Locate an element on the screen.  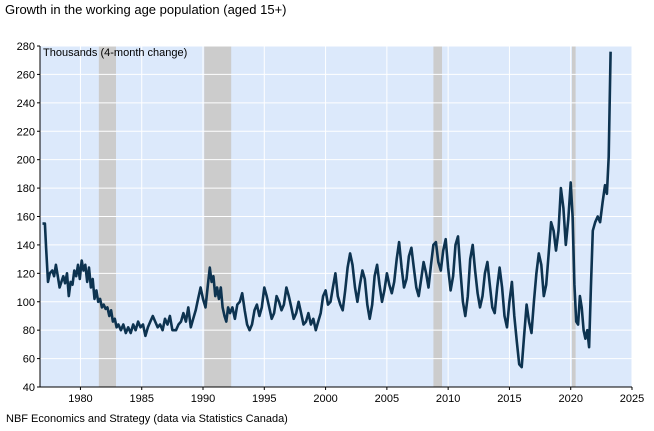
x-tick-label: 2025 is located at coordinates (632, 399).